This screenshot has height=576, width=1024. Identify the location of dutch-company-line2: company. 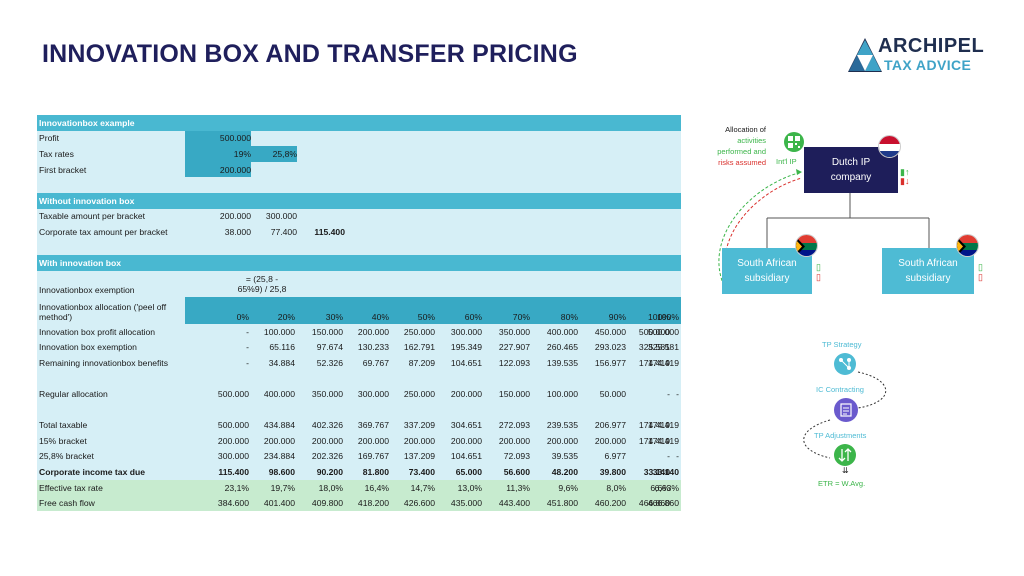
(851, 177).